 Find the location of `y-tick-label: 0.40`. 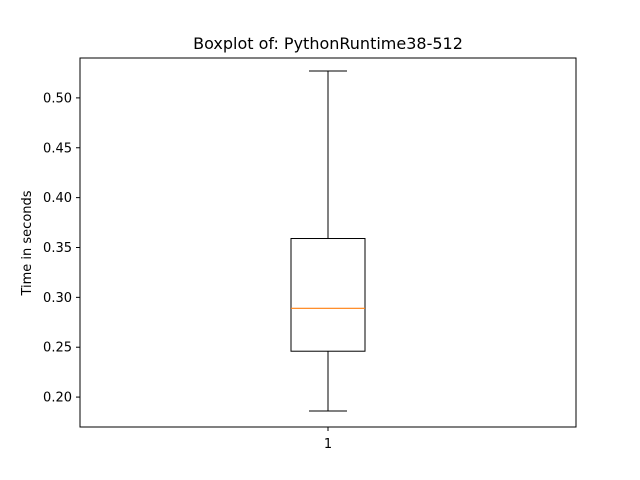

y-tick-label: 0.40 is located at coordinates (57, 198).